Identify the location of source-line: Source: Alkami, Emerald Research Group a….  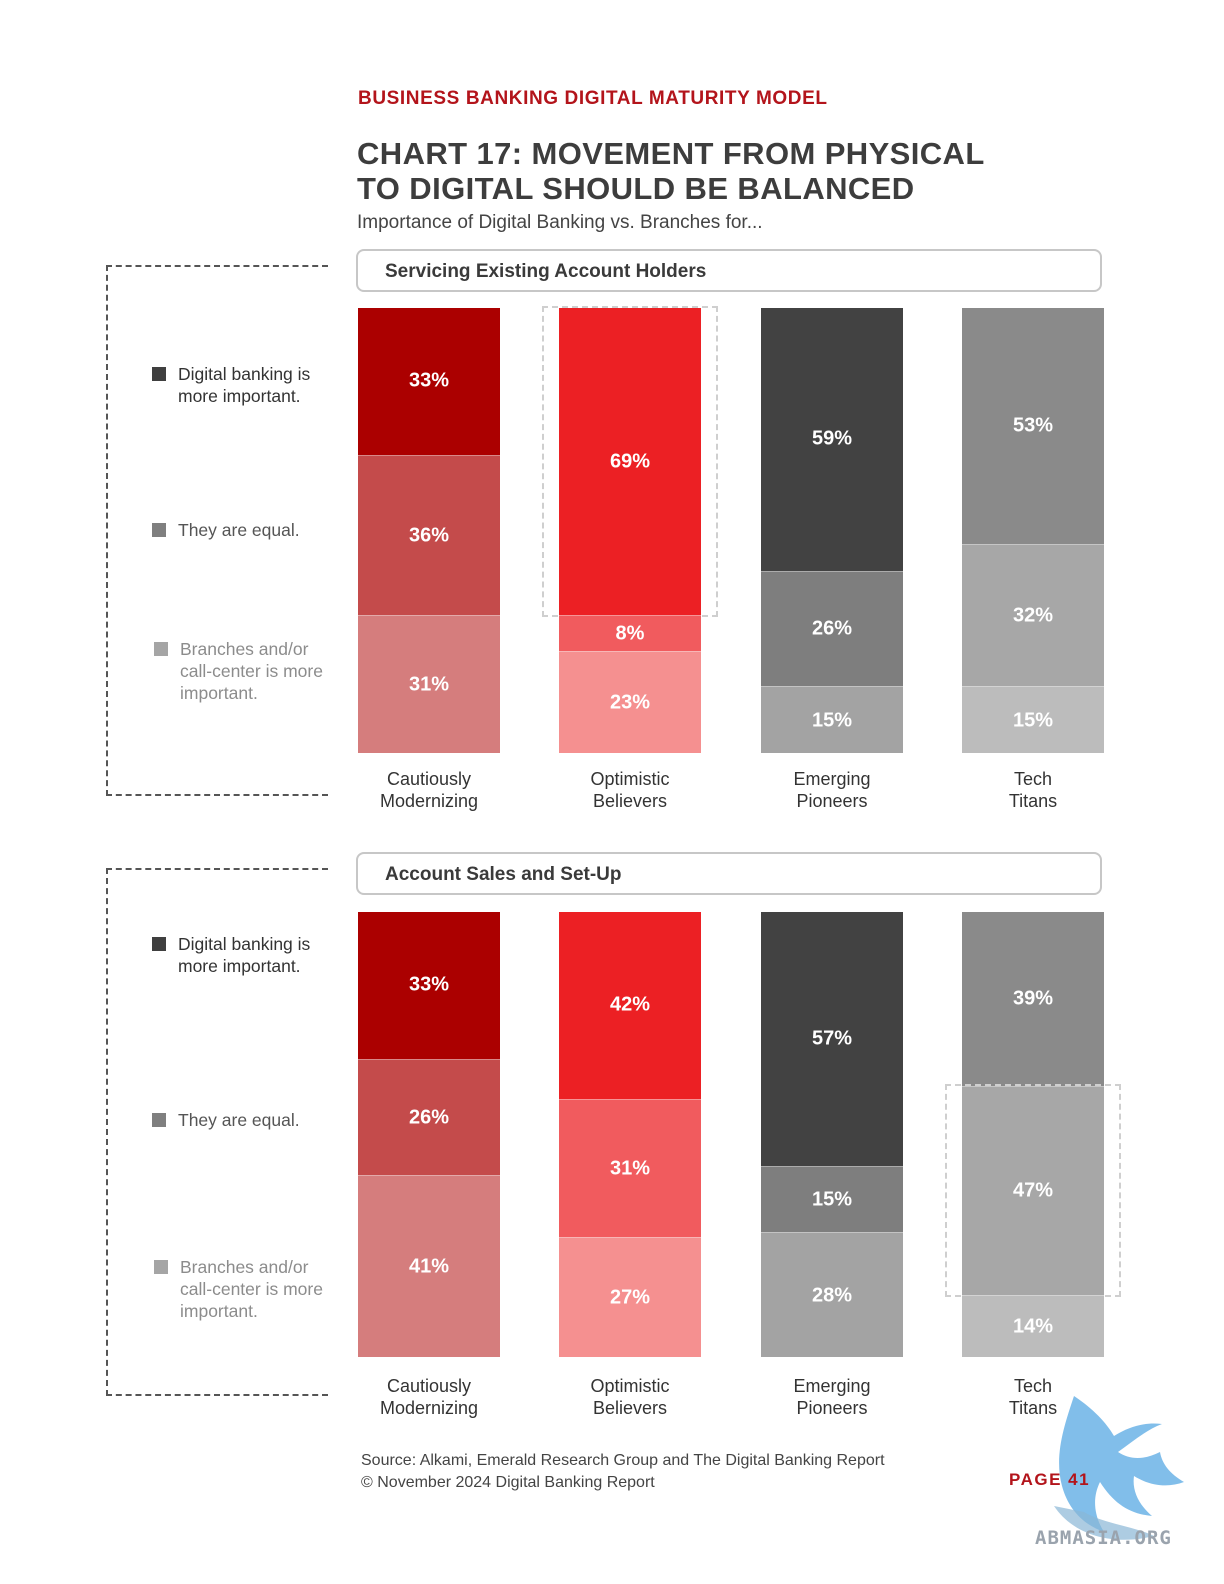
(623, 1460).